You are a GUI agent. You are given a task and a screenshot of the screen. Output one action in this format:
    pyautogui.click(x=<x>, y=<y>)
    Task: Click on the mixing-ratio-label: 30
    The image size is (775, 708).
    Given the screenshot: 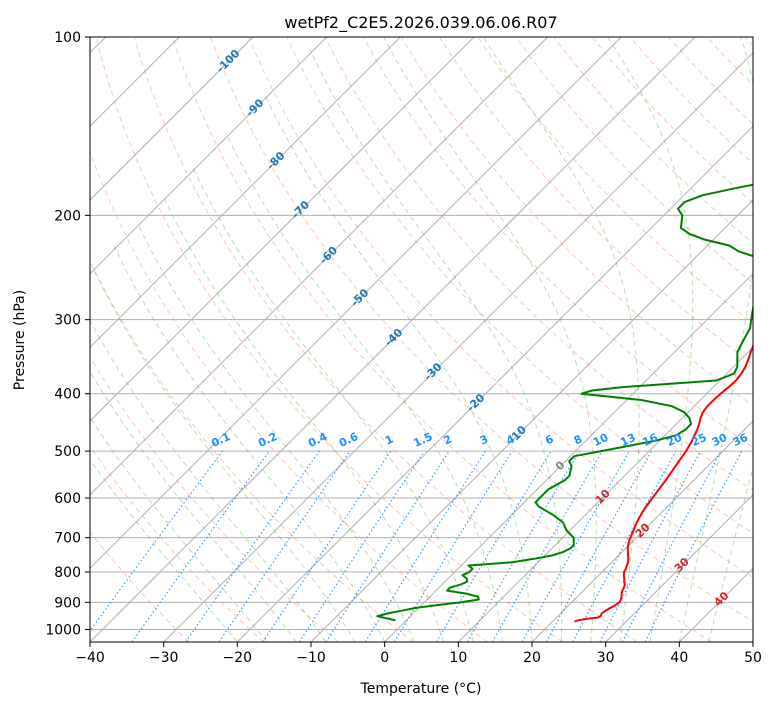 What is the action you would take?
    pyautogui.click(x=720, y=440)
    